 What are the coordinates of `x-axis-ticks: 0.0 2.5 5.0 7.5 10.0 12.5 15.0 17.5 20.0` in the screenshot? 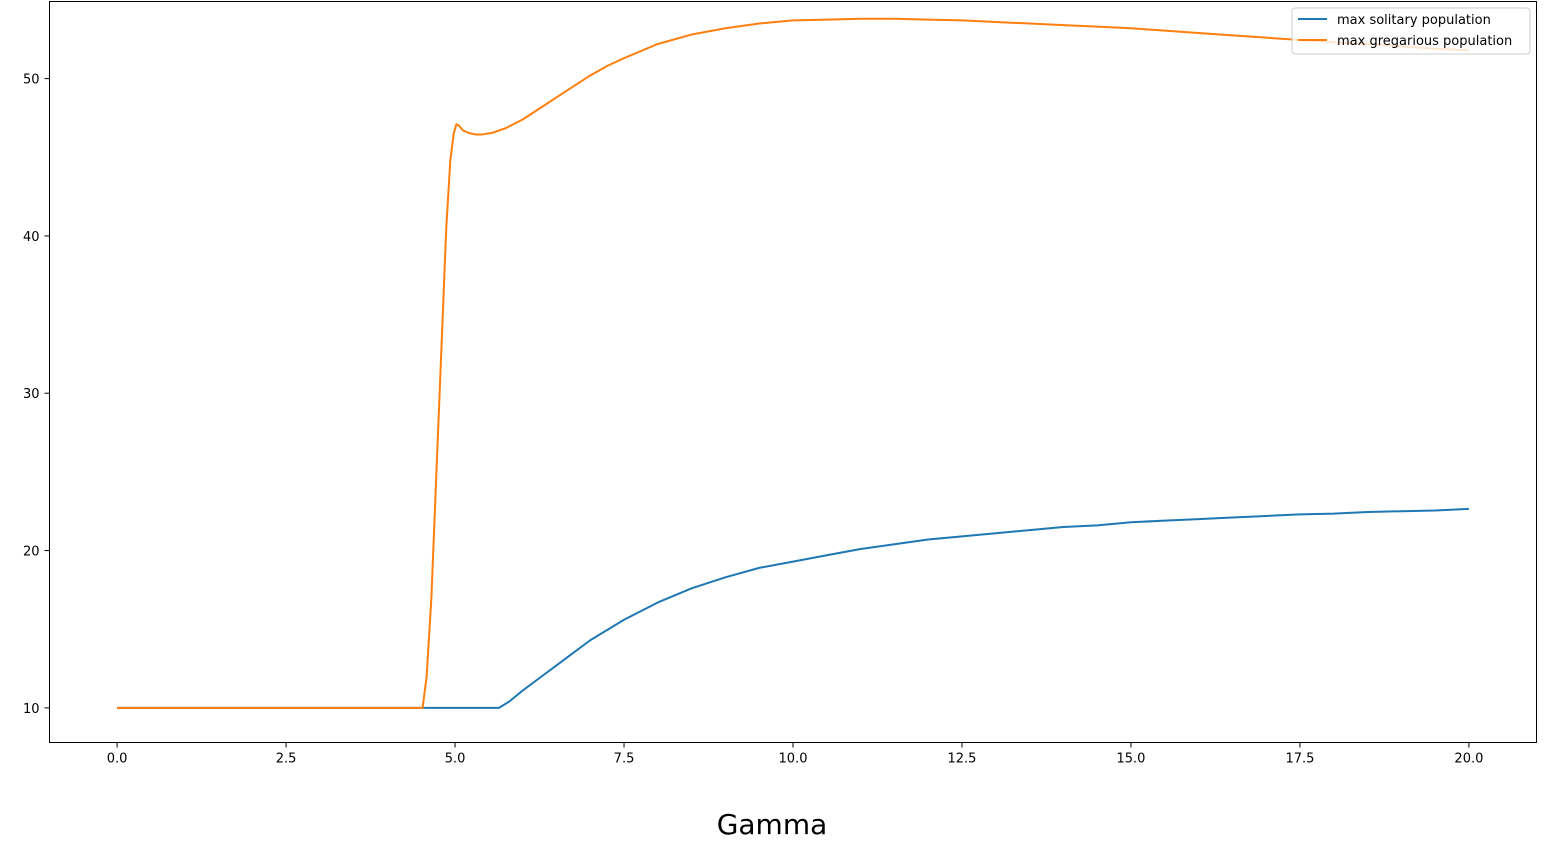 It's located at (795, 754).